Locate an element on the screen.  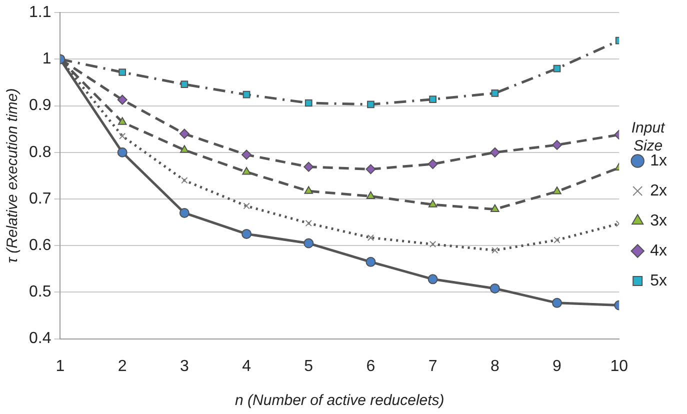
y-tick-label: 0.9 is located at coordinates (40, 105).